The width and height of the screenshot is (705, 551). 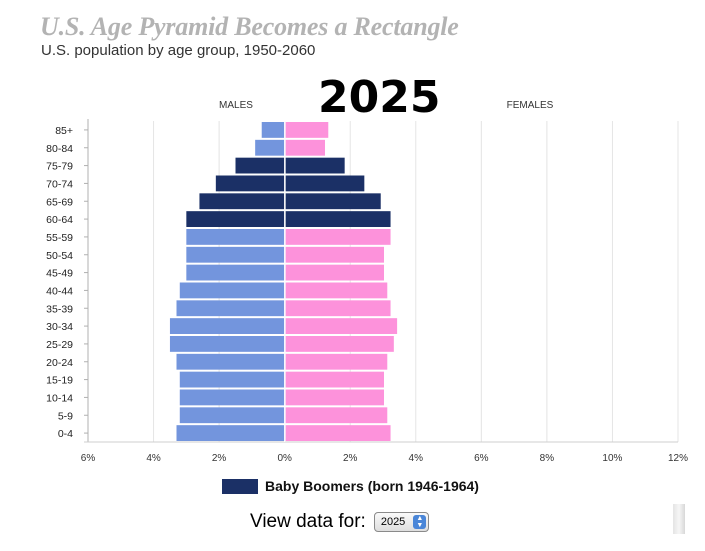 I want to click on year-select-value: 2025, so click(x=393, y=522).